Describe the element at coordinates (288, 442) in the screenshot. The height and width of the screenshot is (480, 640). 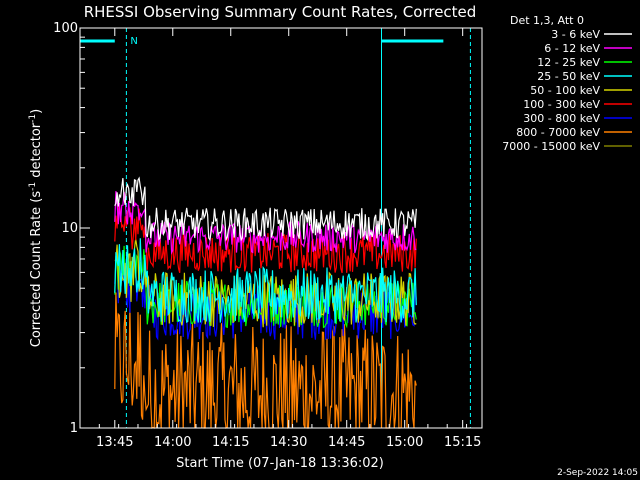
I see `x-tick-label: 14:30` at that location.